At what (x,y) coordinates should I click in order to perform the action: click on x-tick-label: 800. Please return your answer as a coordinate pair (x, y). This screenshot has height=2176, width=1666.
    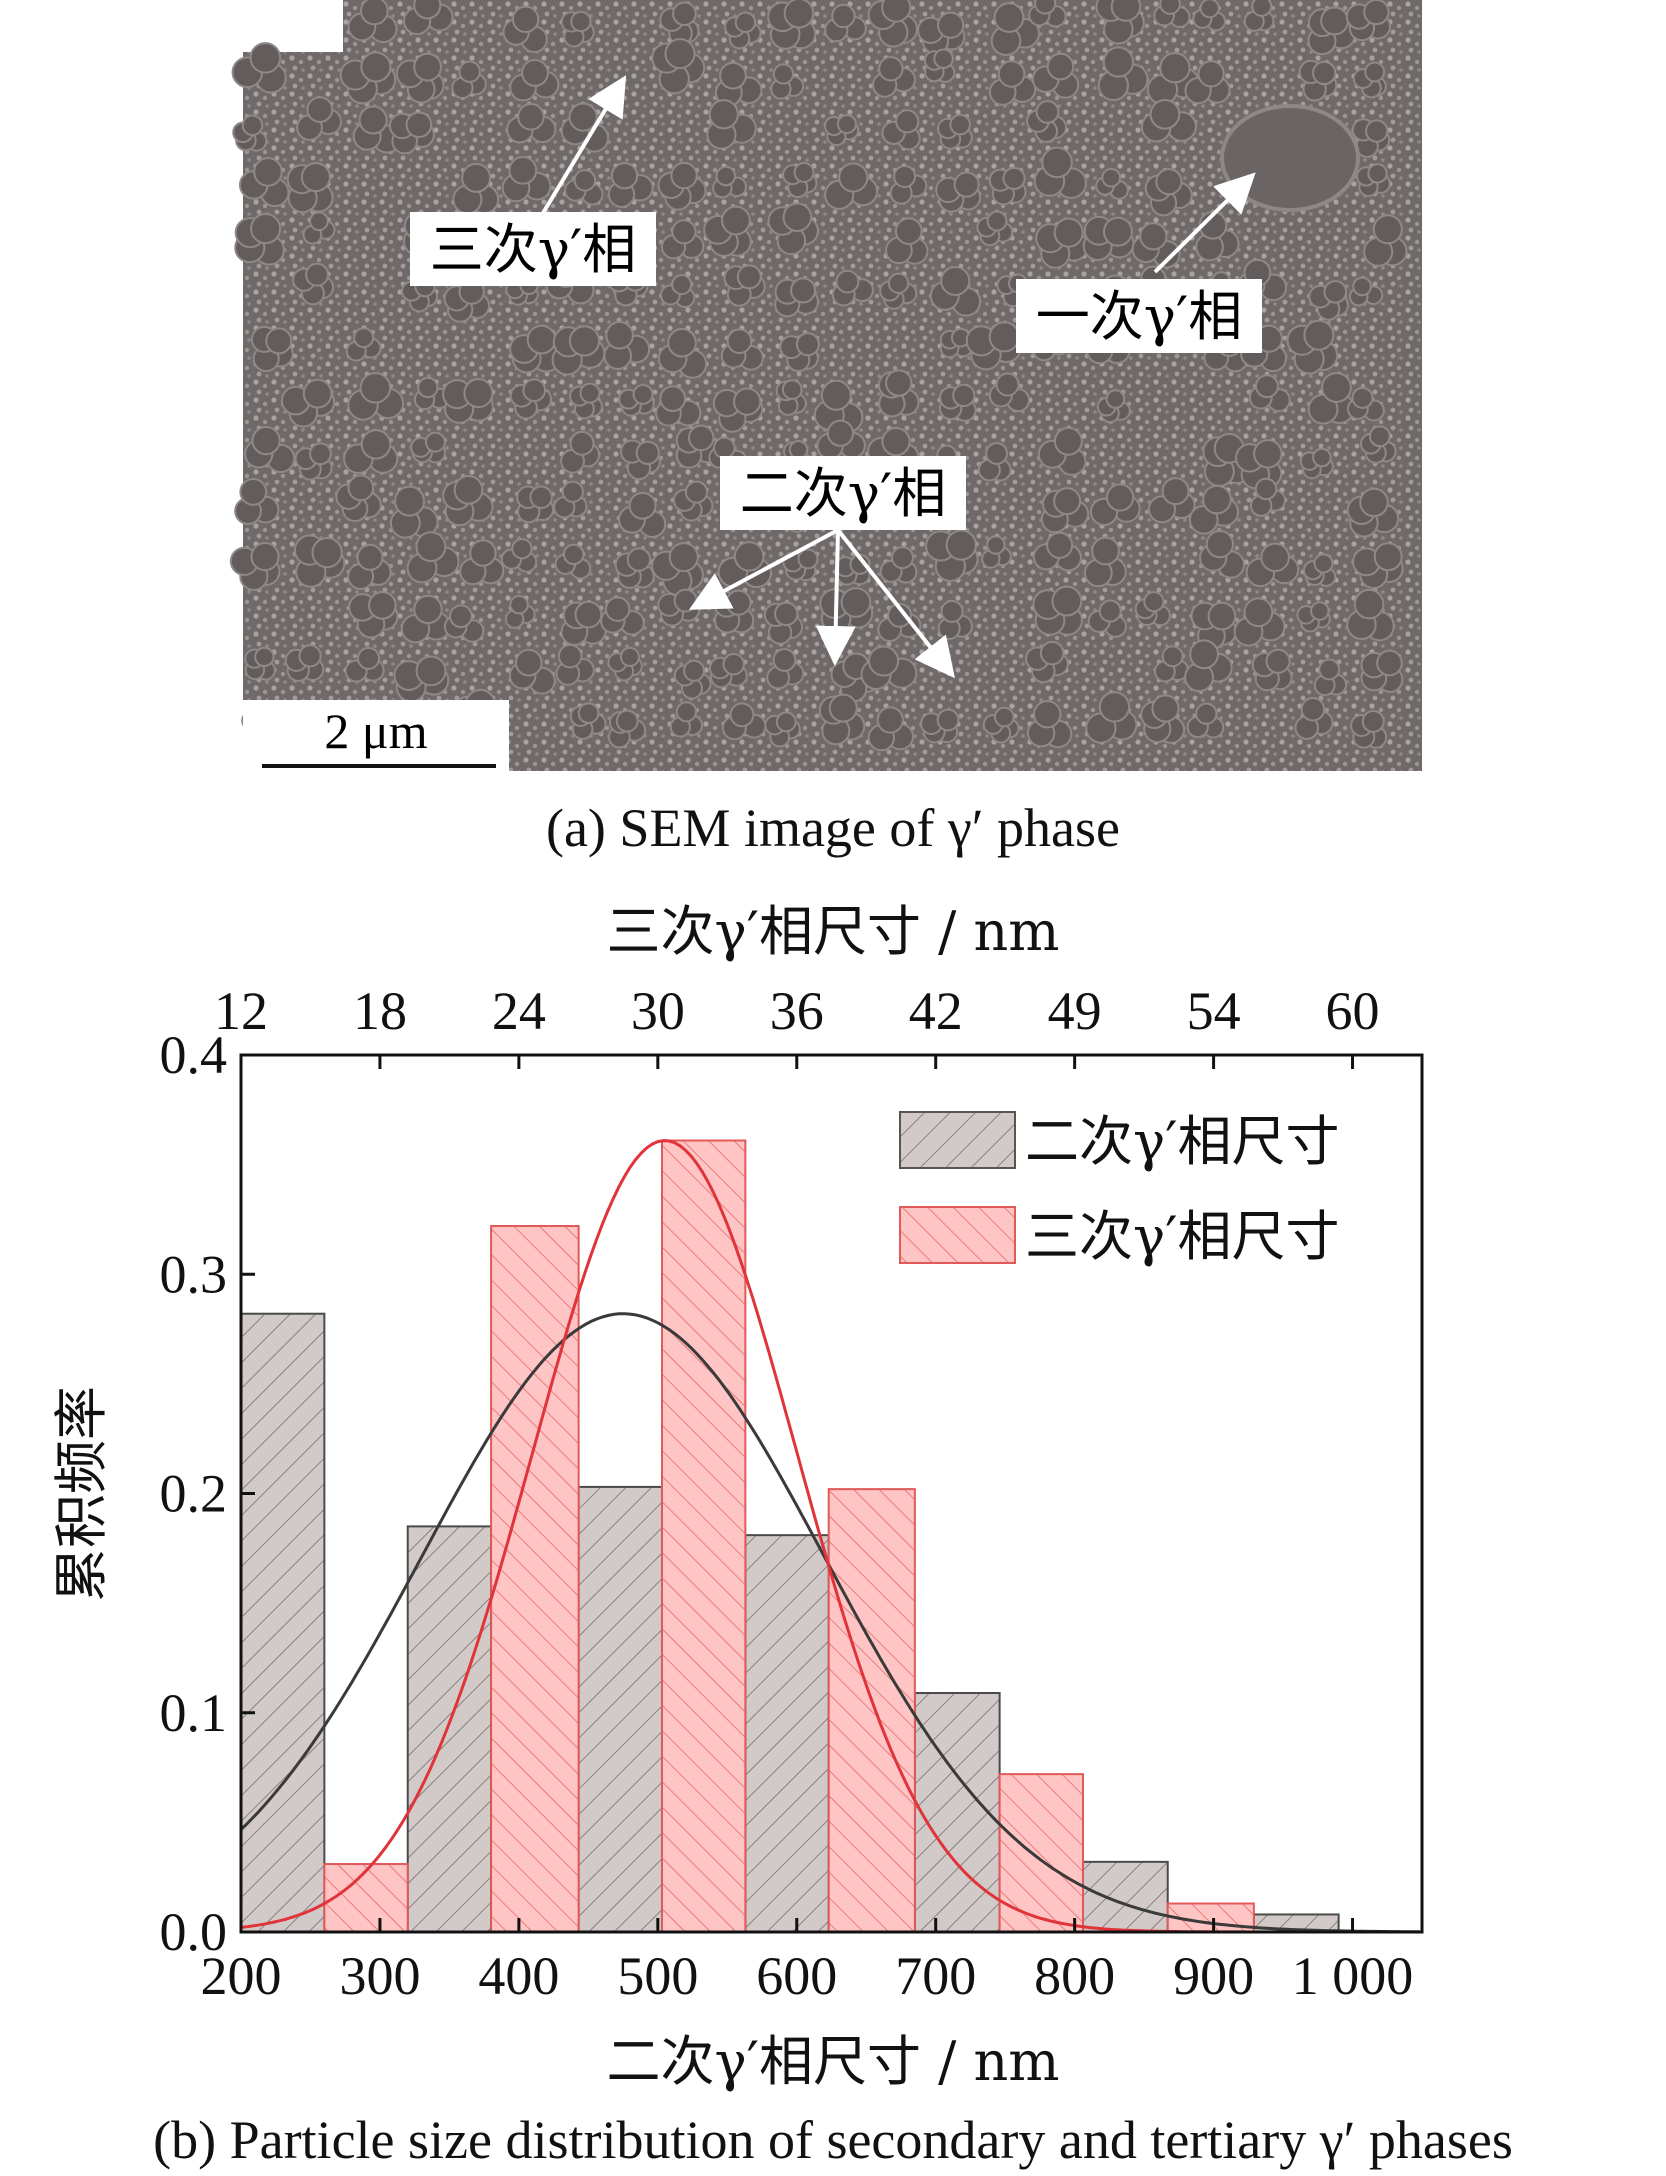
    Looking at the image, I should click on (1074, 1976).